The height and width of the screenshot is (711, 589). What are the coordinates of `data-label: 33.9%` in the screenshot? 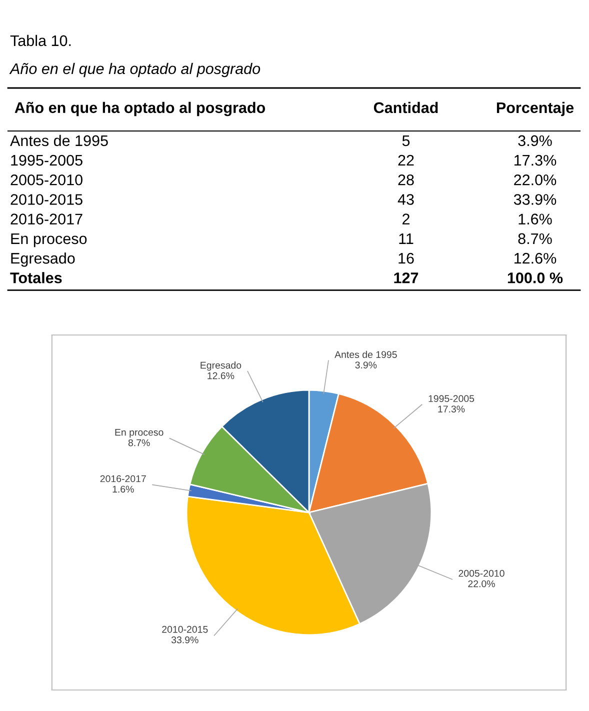 It's located at (184, 640).